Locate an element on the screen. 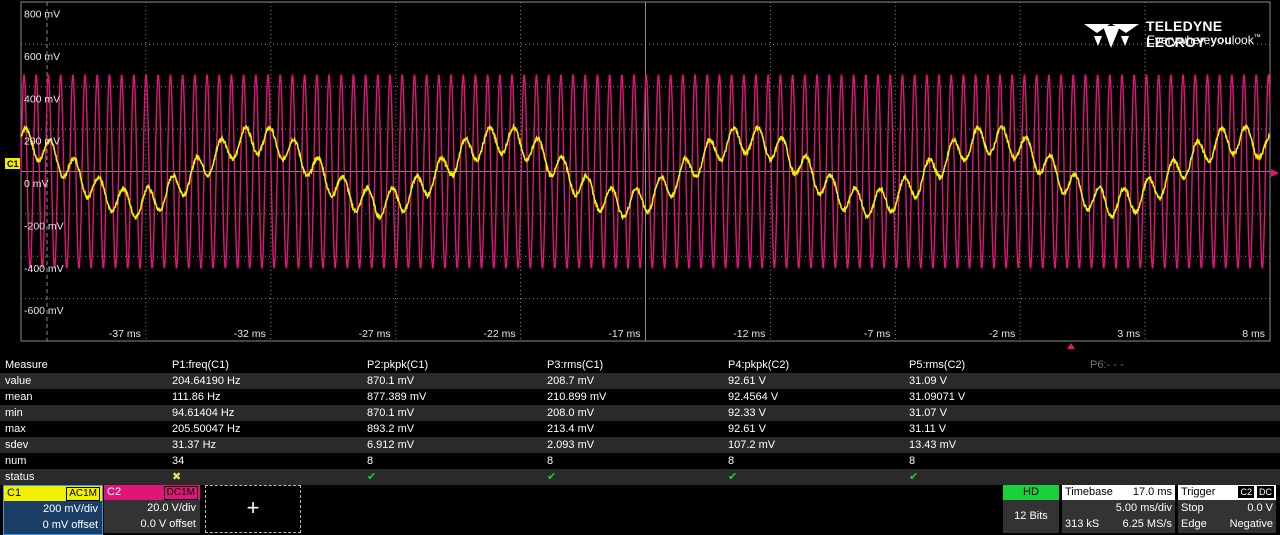  tagline-part-3: look is located at coordinates (1242, 40).